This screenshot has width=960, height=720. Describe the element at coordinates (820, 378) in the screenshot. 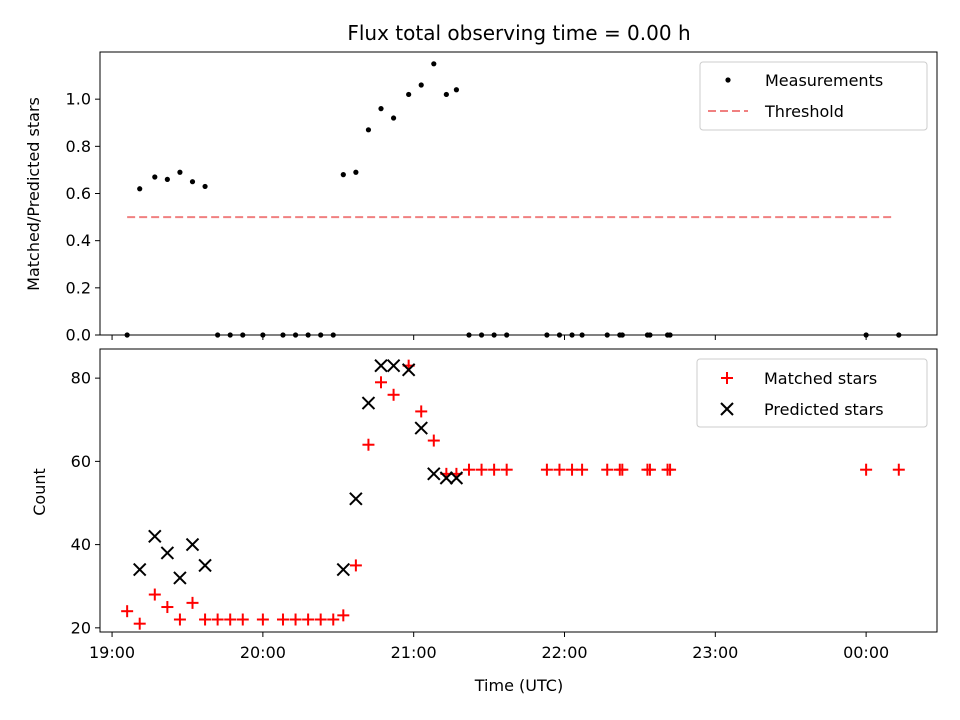

I see `legend-label-matched-stars: Matched stars` at that location.